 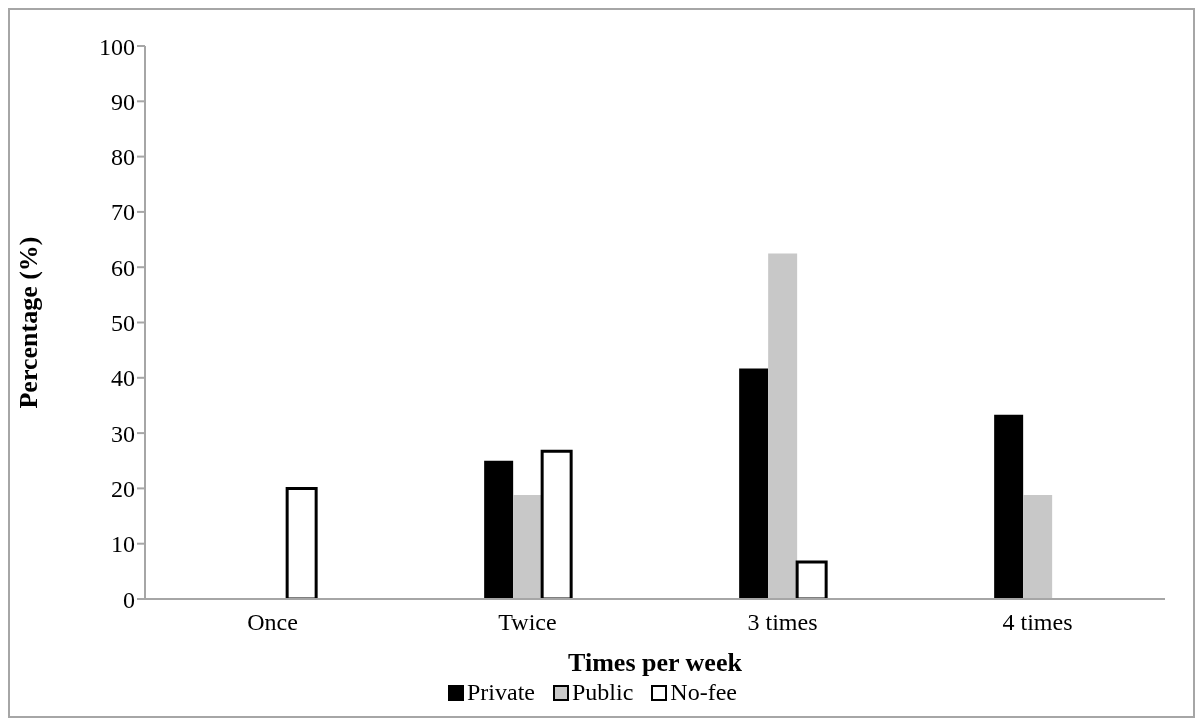 What do you see at coordinates (123, 212) in the screenshot?
I see `y-tick-label: 70` at bounding box center [123, 212].